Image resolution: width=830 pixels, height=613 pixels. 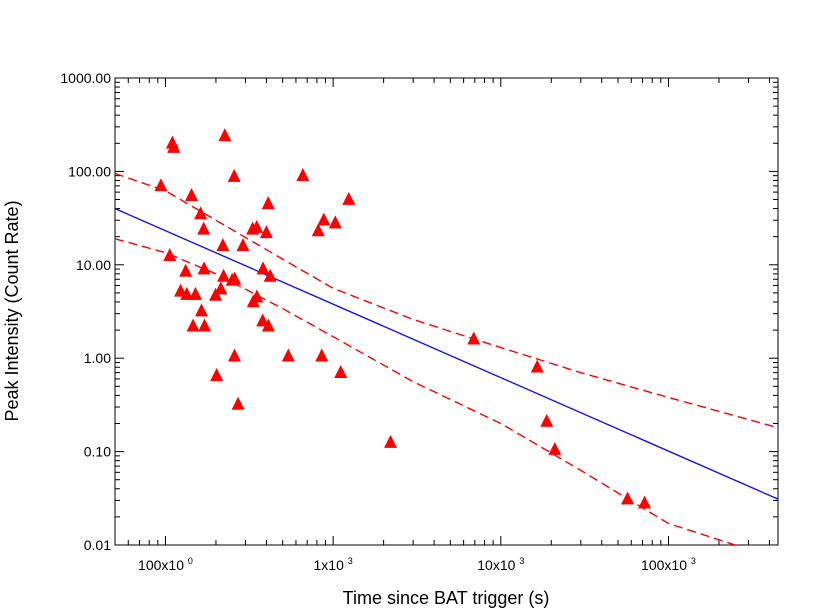 I want to click on x-axis-title: Time since BAT trigger (s), so click(x=446, y=598).